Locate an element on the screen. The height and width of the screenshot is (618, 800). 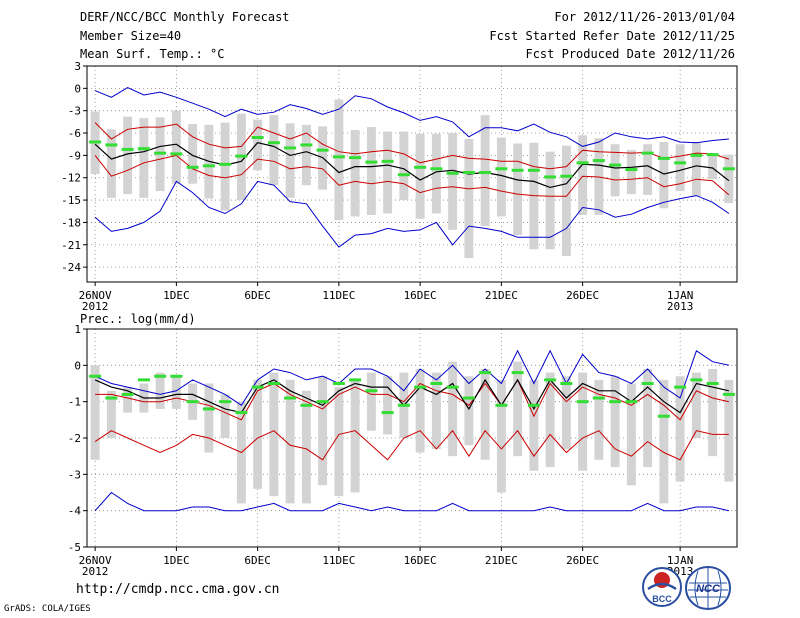
temp-xtick-year: 2013 is located at coordinates (680, 306).